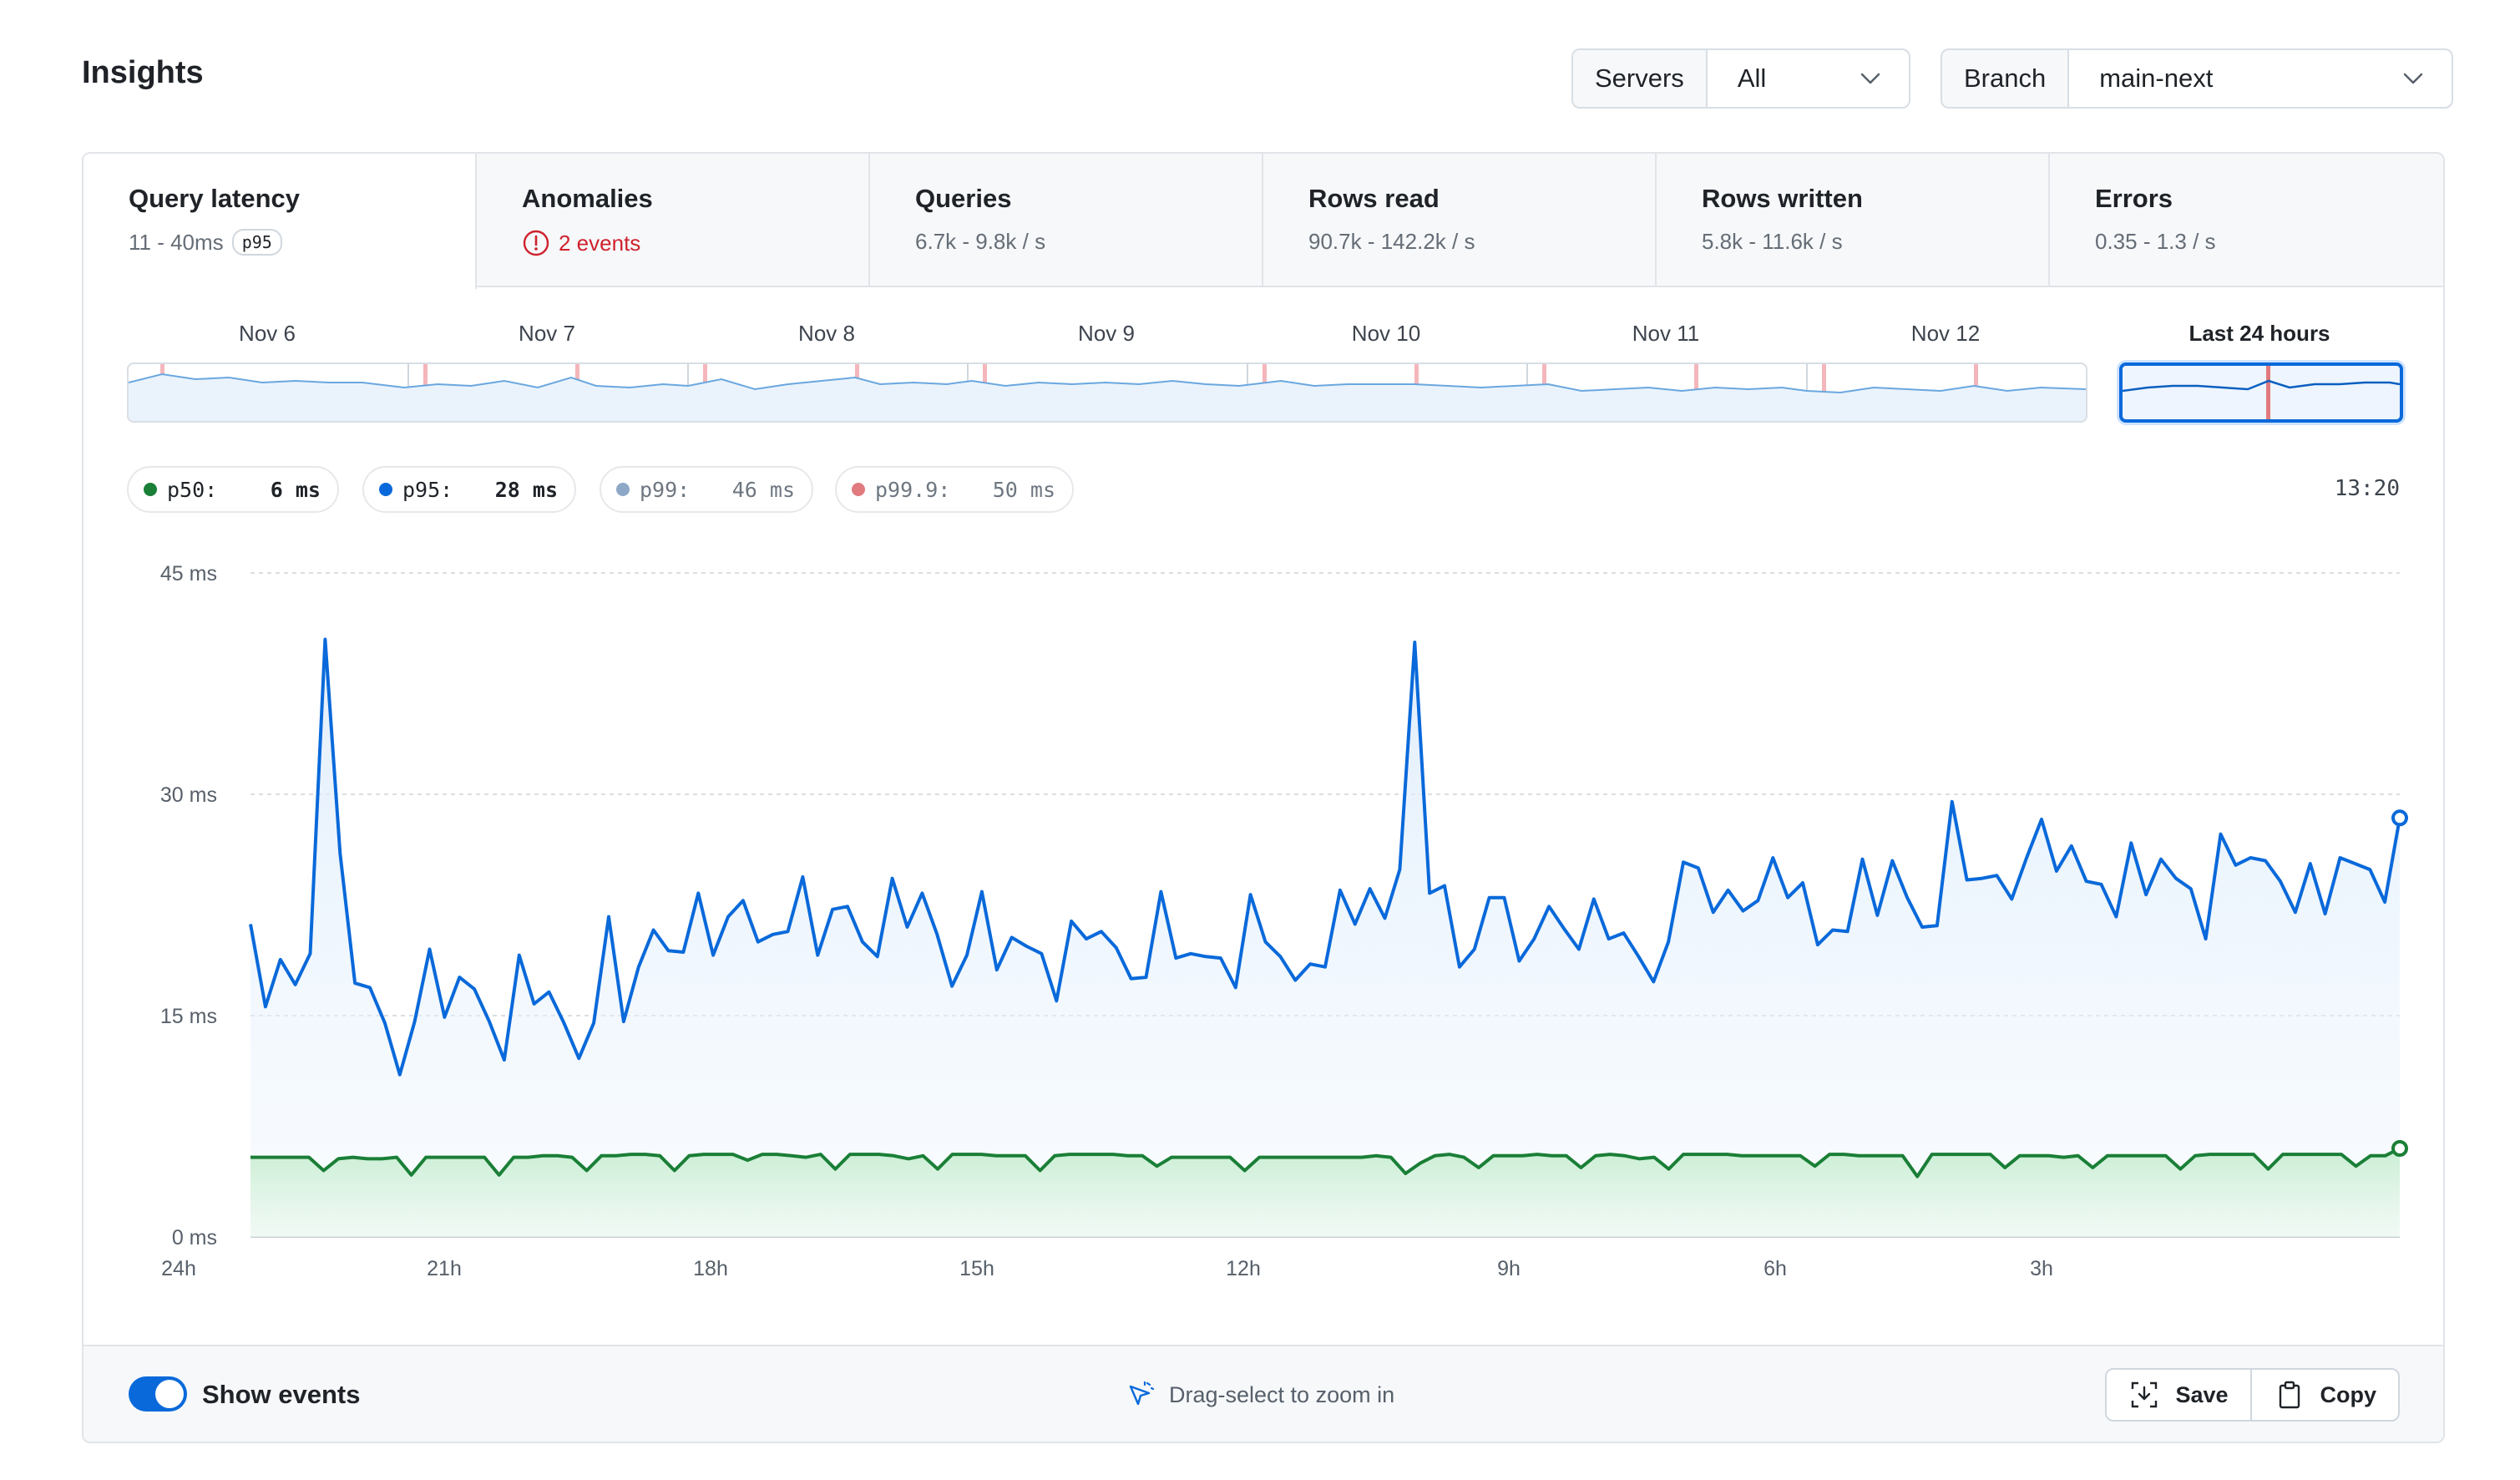  I want to click on servers-label: Servers, so click(1640, 78).